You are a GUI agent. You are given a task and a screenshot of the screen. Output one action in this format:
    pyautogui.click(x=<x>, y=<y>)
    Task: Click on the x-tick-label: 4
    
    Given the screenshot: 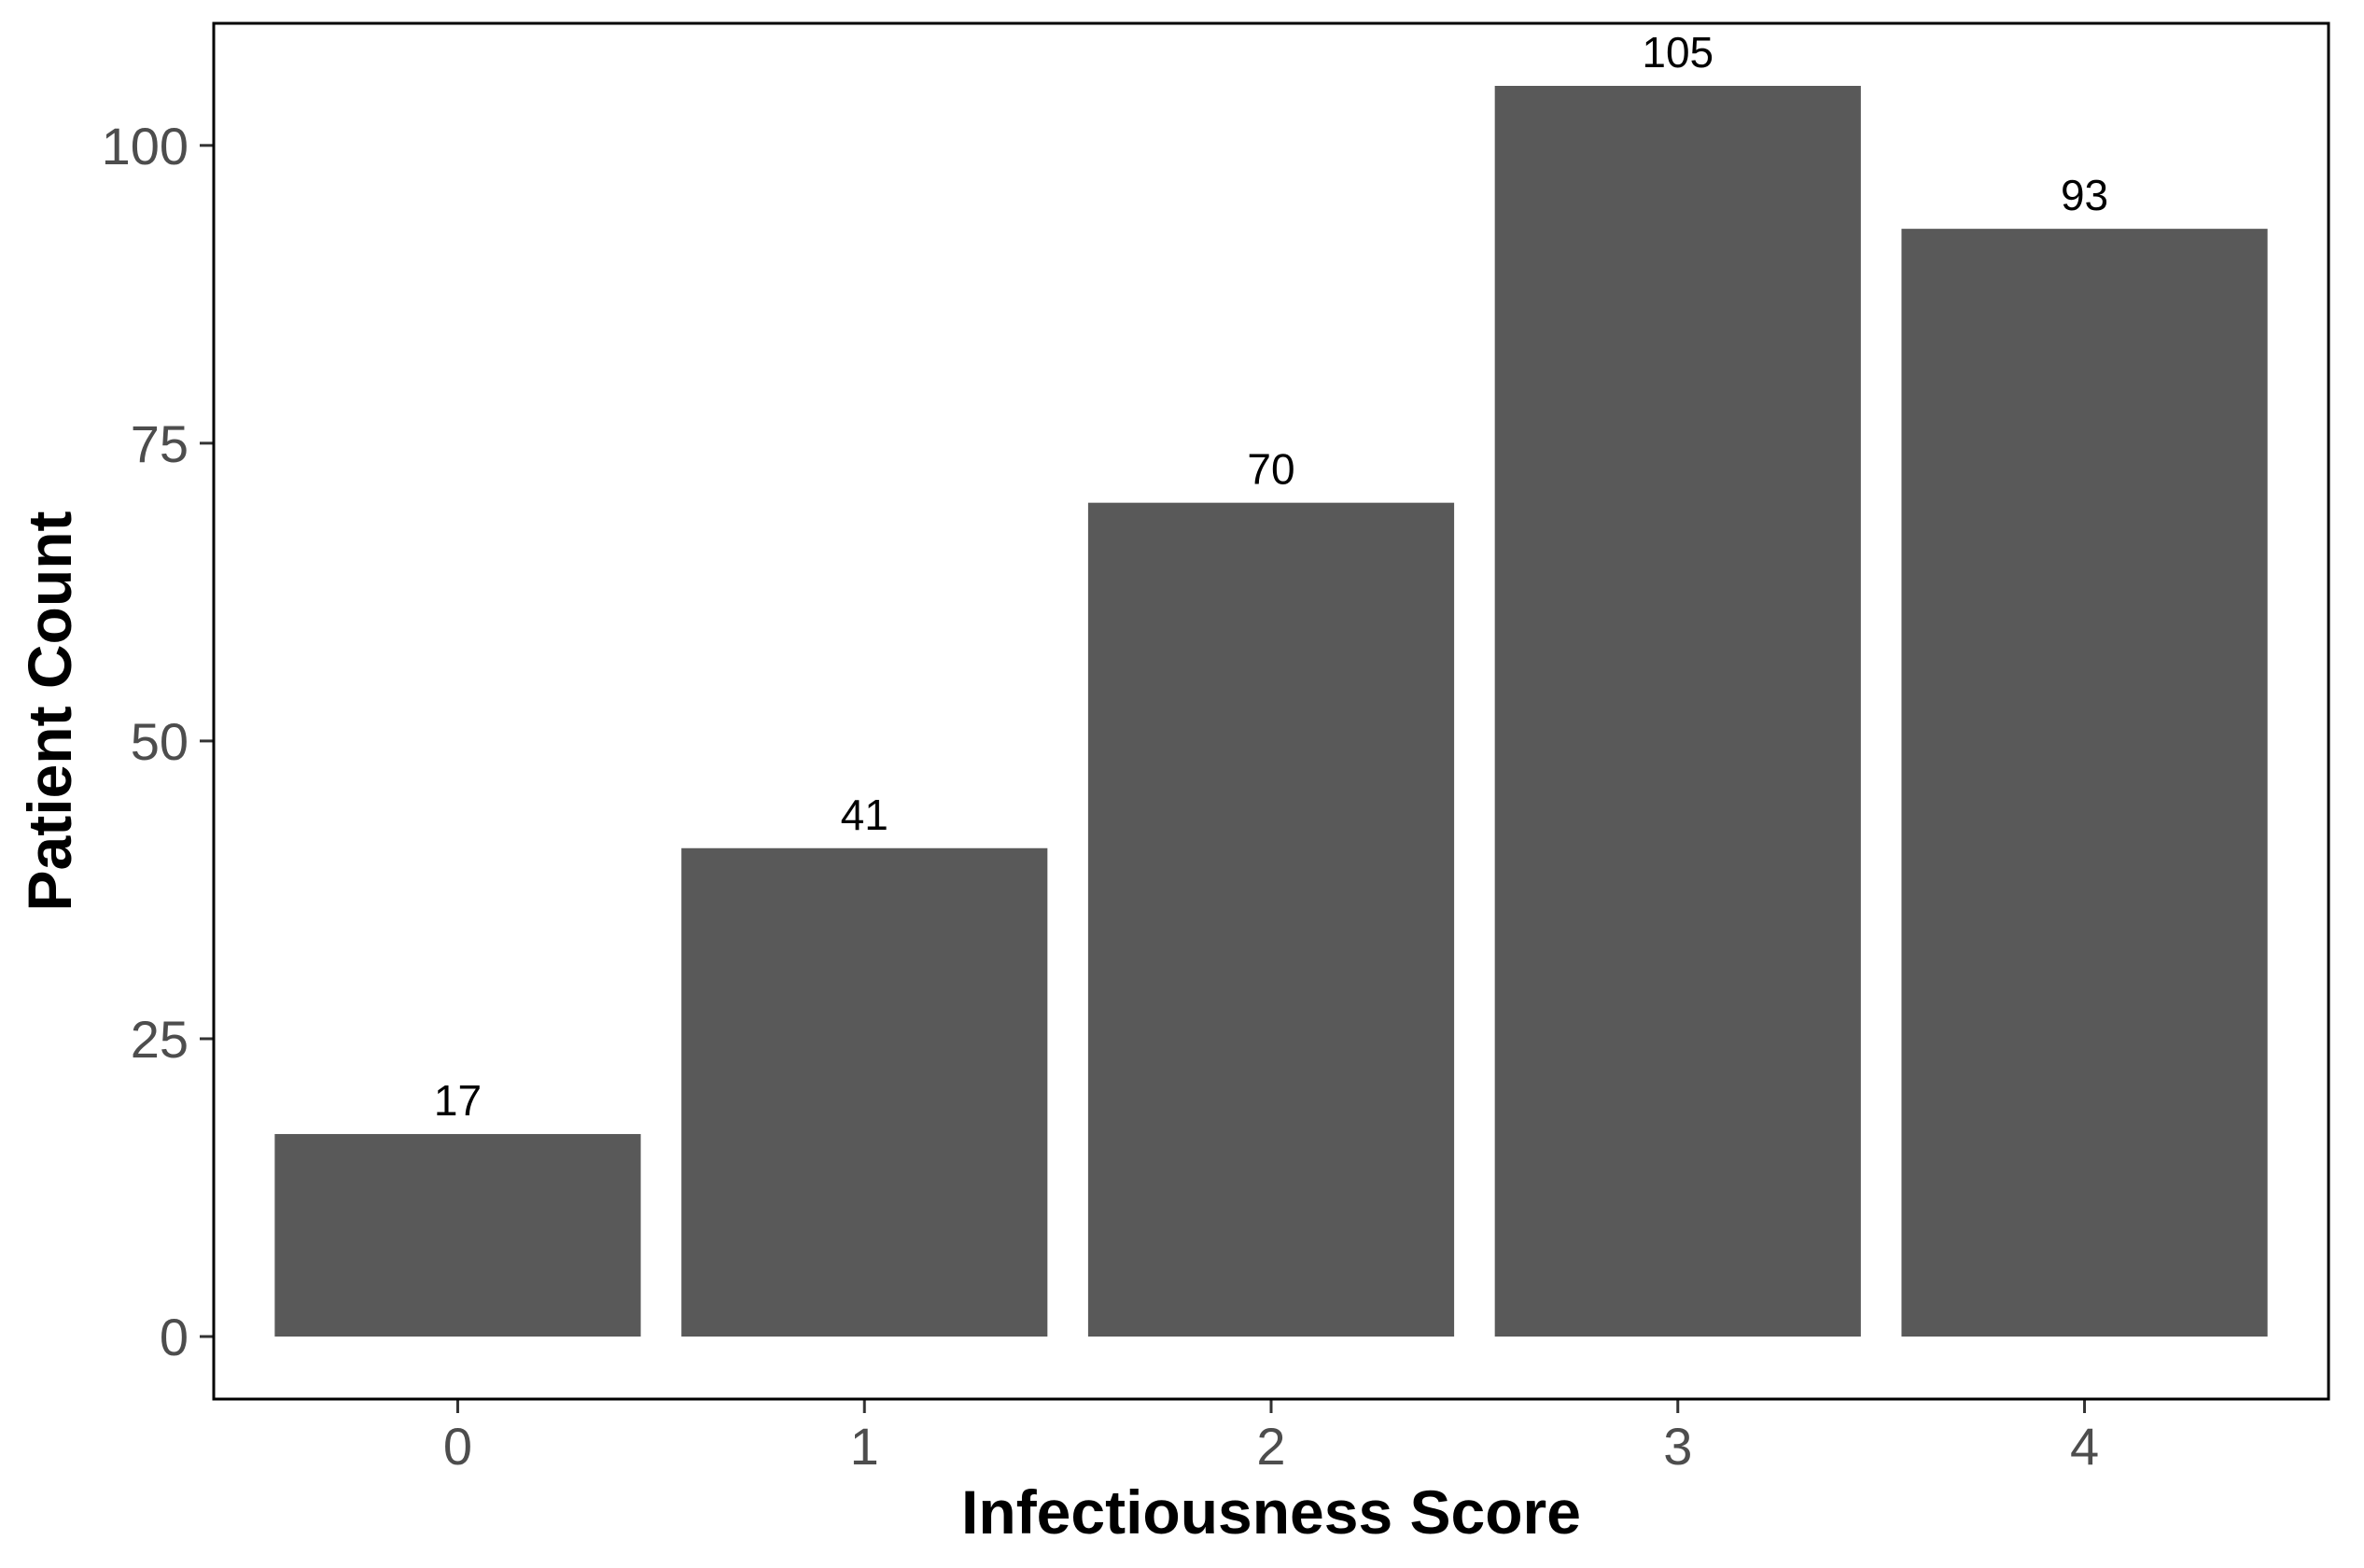 What is the action you would take?
    pyautogui.click(x=2084, y=1446)
    